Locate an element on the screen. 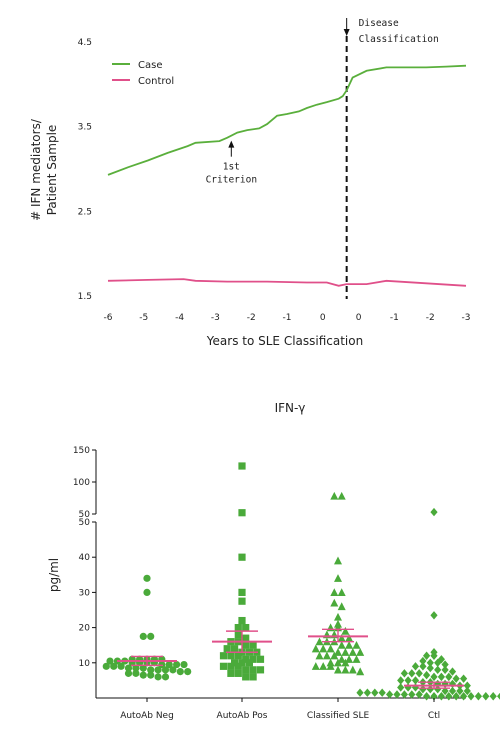 The height and width of the screenshot is (749, 500). criterion-annotation-text: Criterion is located at coordinates (231, 180).